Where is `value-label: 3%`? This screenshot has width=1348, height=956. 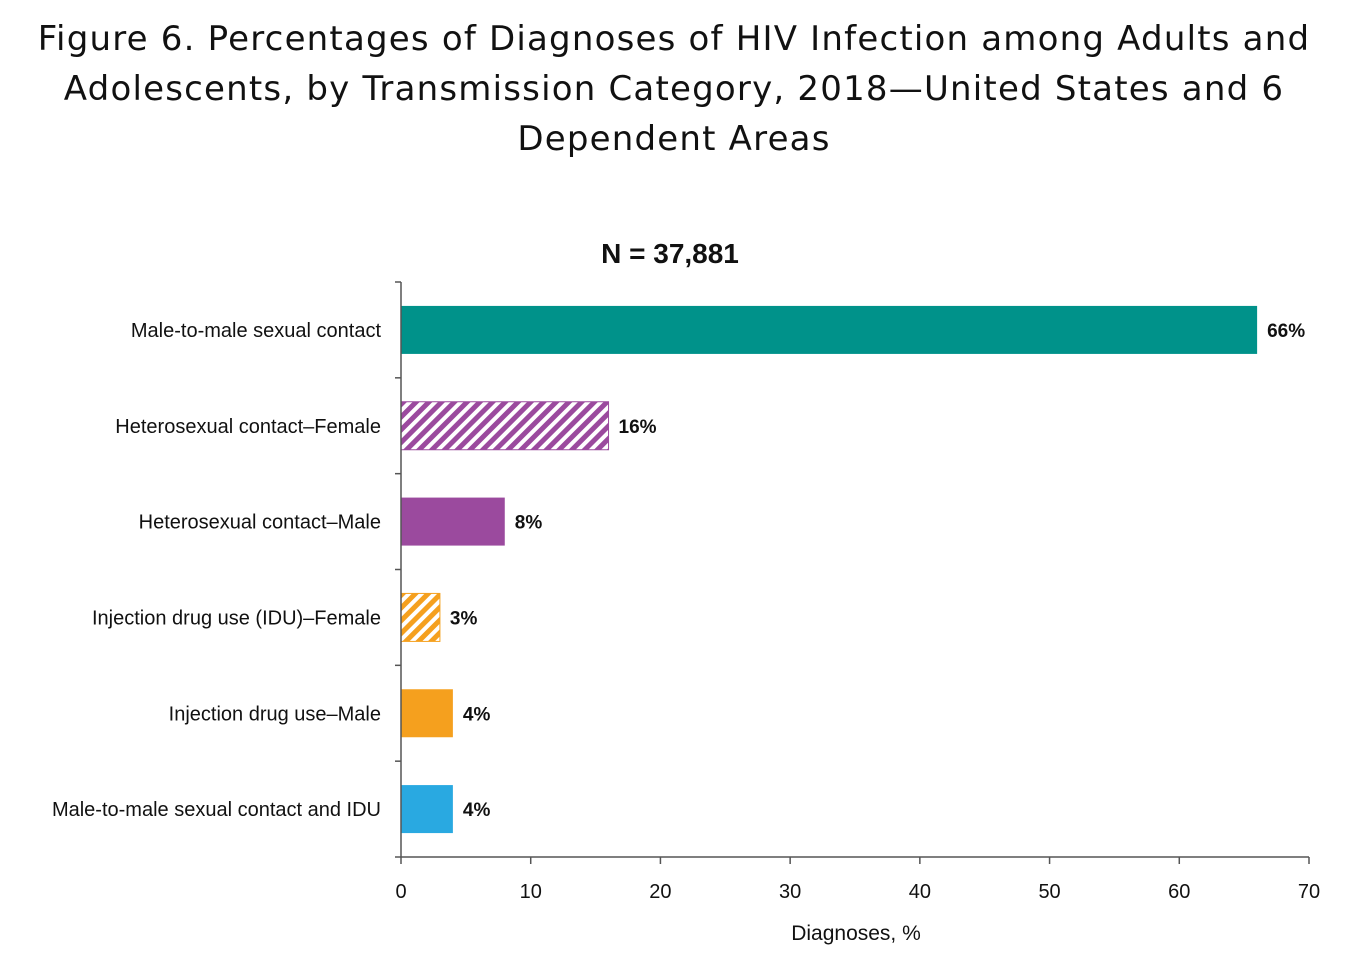 value-label: 3% is located at coordinates (464, 618).